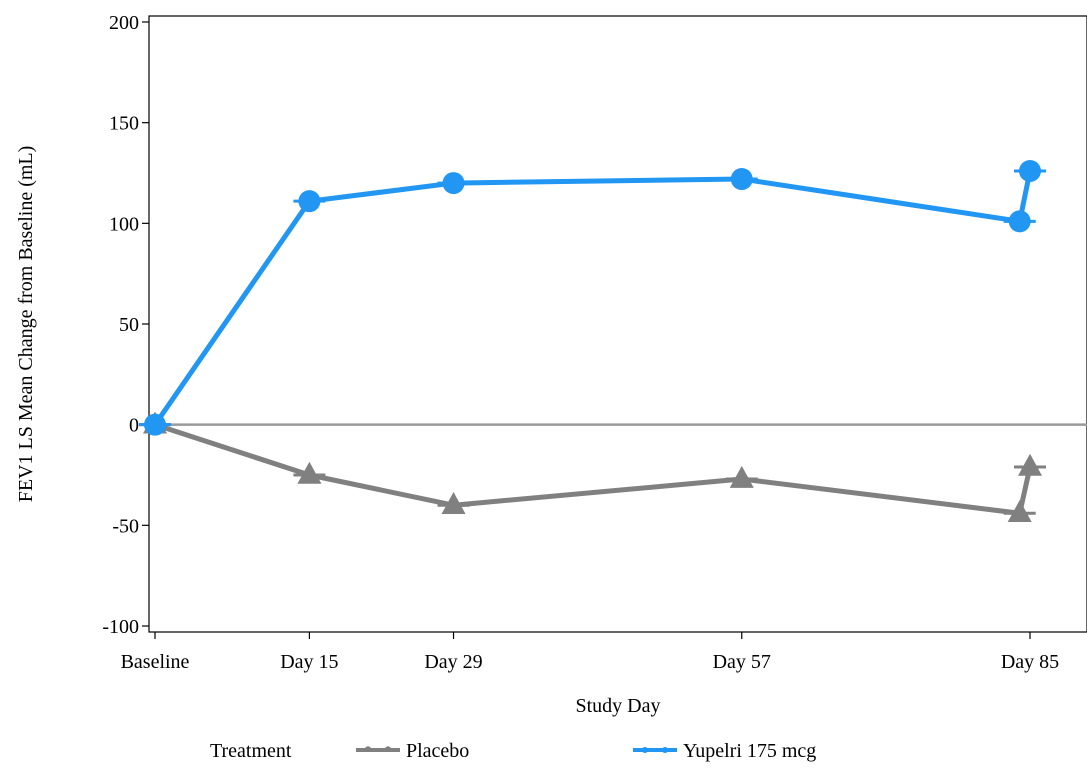 This screenshot has height=771, width=1087. Describe the element at coordinates (309, 662) in the screenshot. I see `x-tick-label: Day 15` at that location.